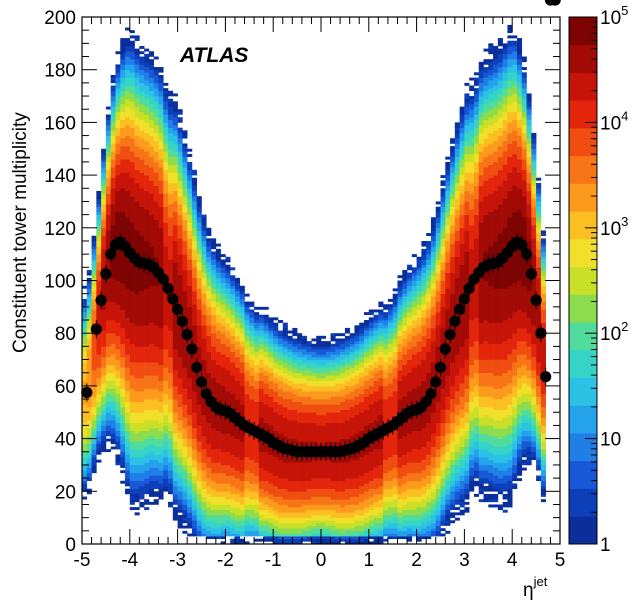 This screenshot has width=639, height=602. What do you see at coordinates (178, 309) in the screenshot?
I see `profile-point` at bounding box center [178, 309].